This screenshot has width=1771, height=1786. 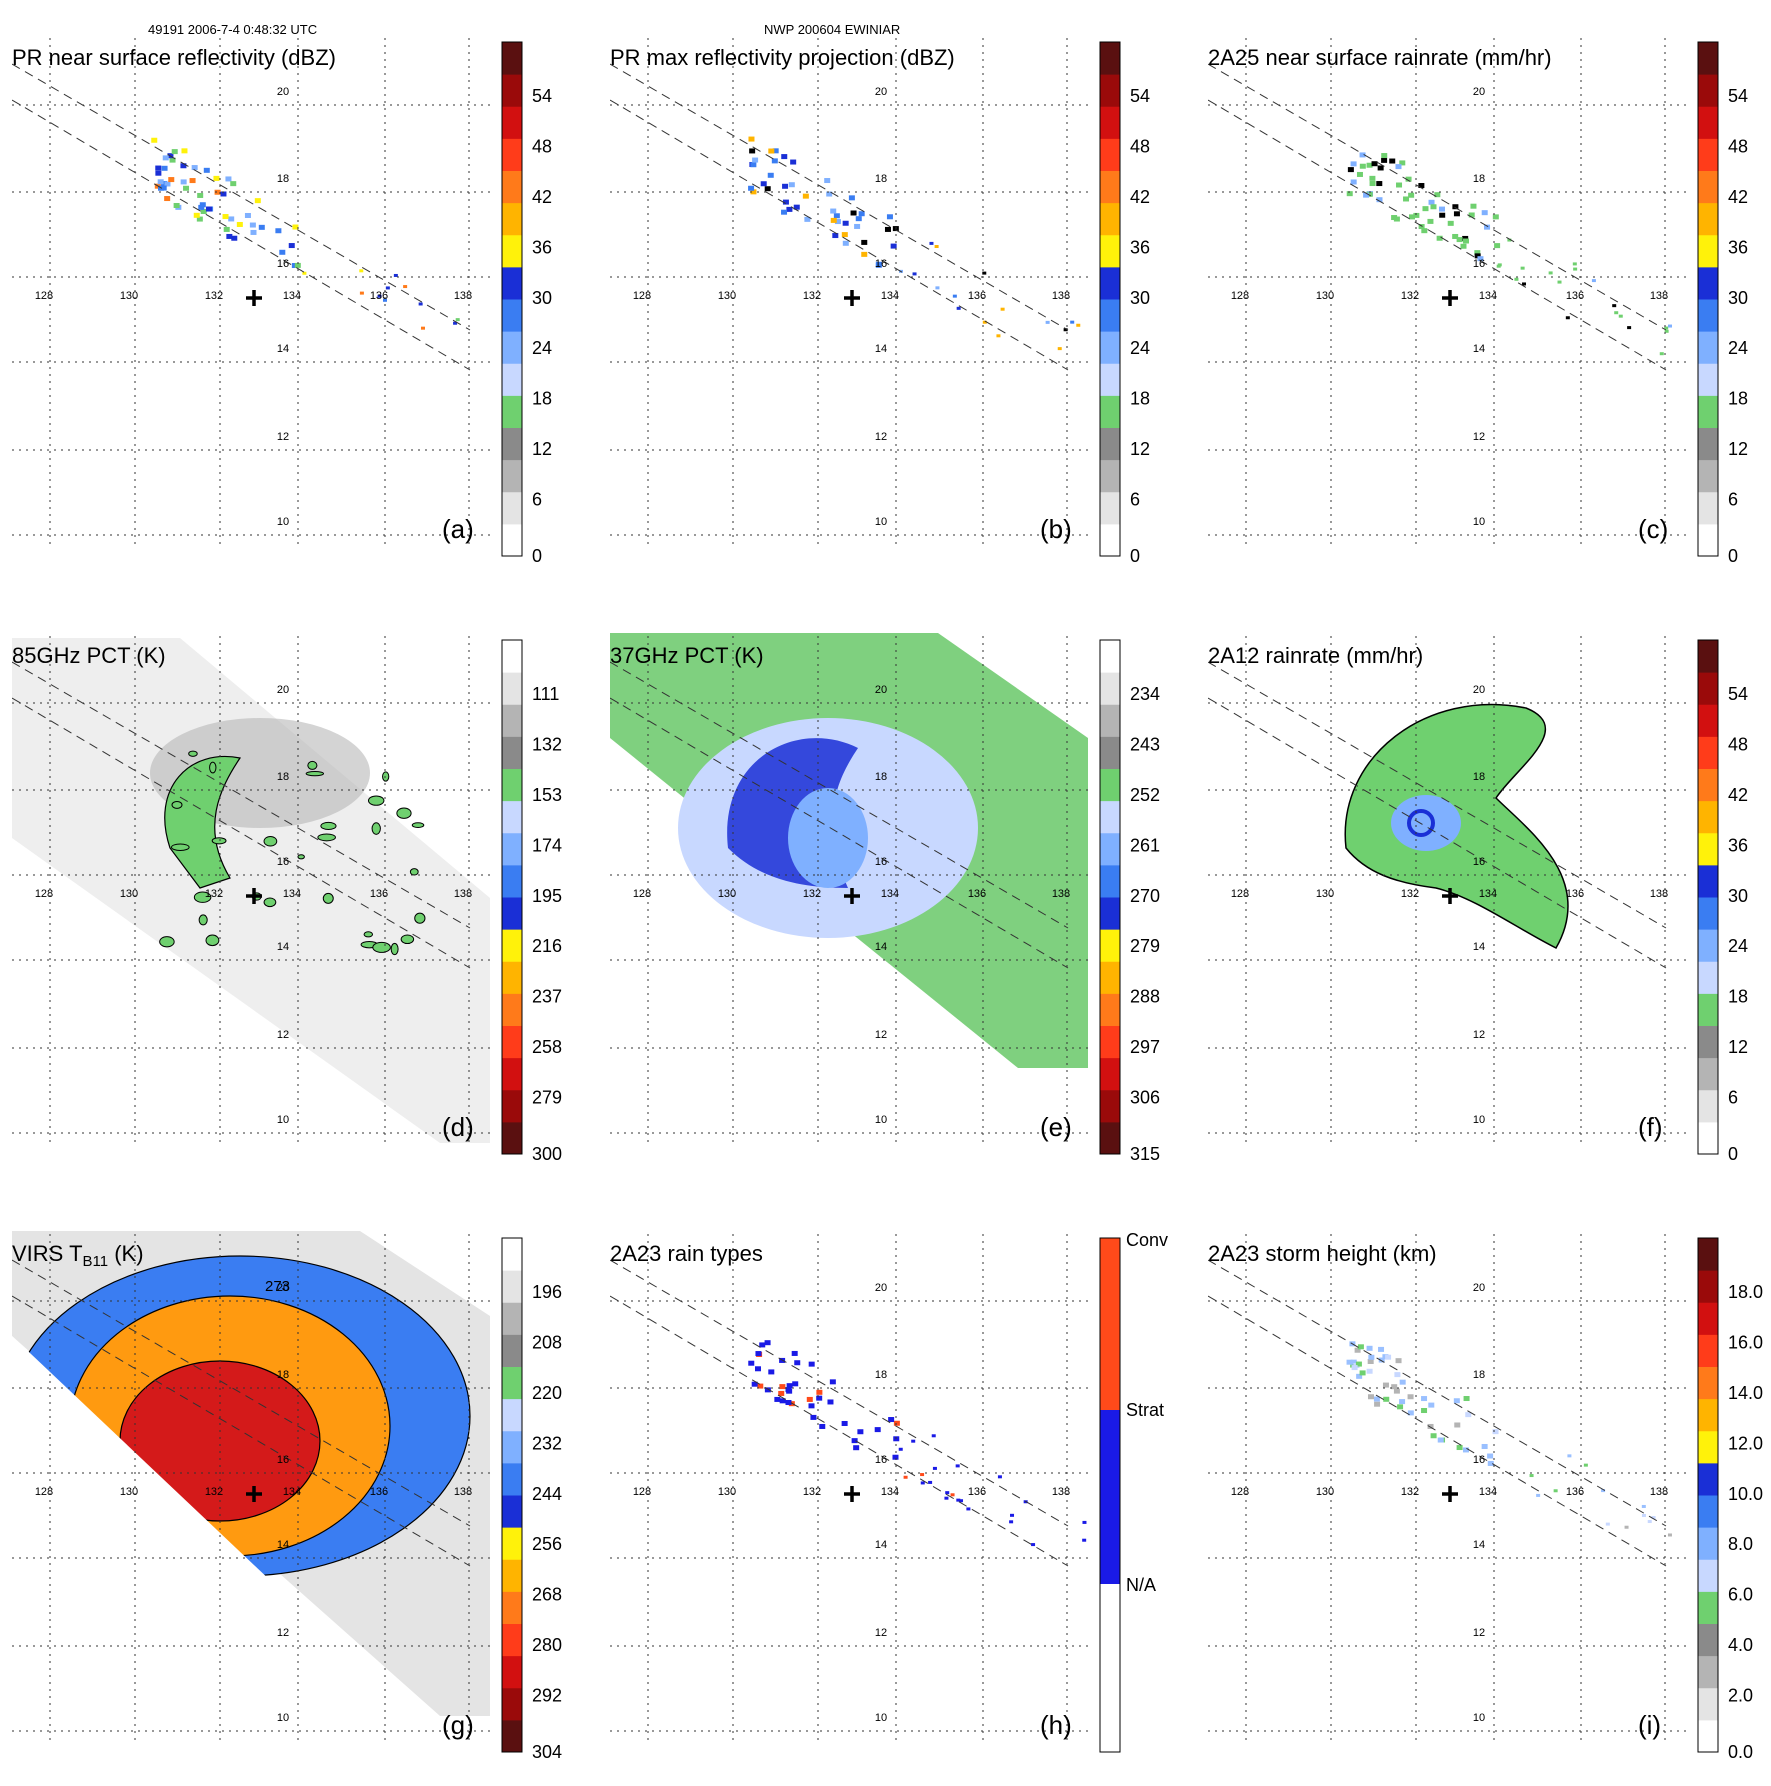 What do you see at coordinates (241, 1431) in the screenshot?
I see `pr-swath-edge` at bounding box center [241, 1431].